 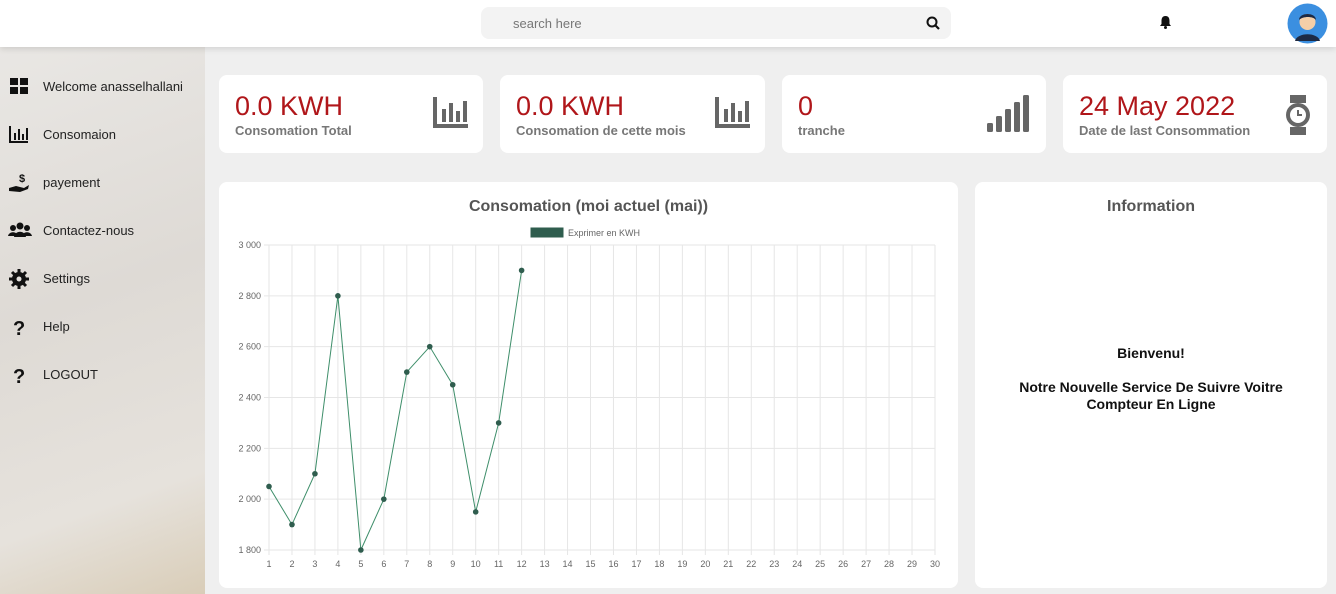 I want to click on y-tick-label: 2 800, so click(x=249, y=296).